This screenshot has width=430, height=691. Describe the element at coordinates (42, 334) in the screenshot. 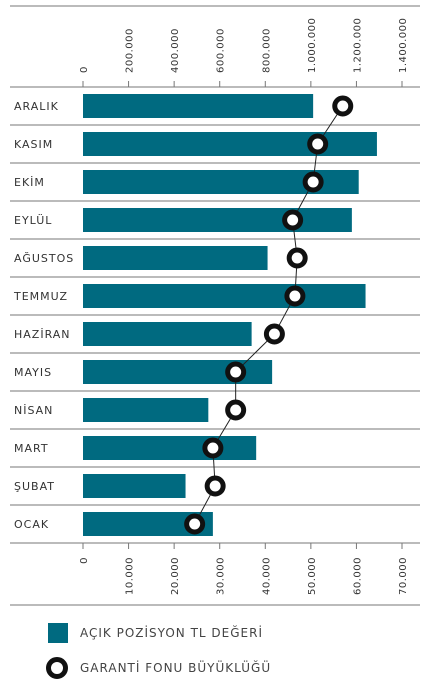

I see `category-label: HAZİRAN` at that location.